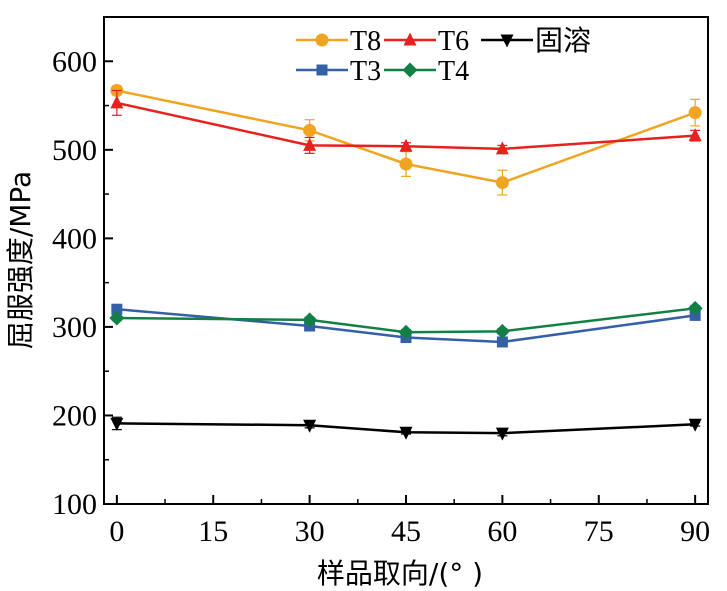 The width and height of the screenshot is (727, 591). What do you see at coordinates (563, 41) in the screenshot?
I see `legend-label: 固溶` at bounding box center [563, 41].